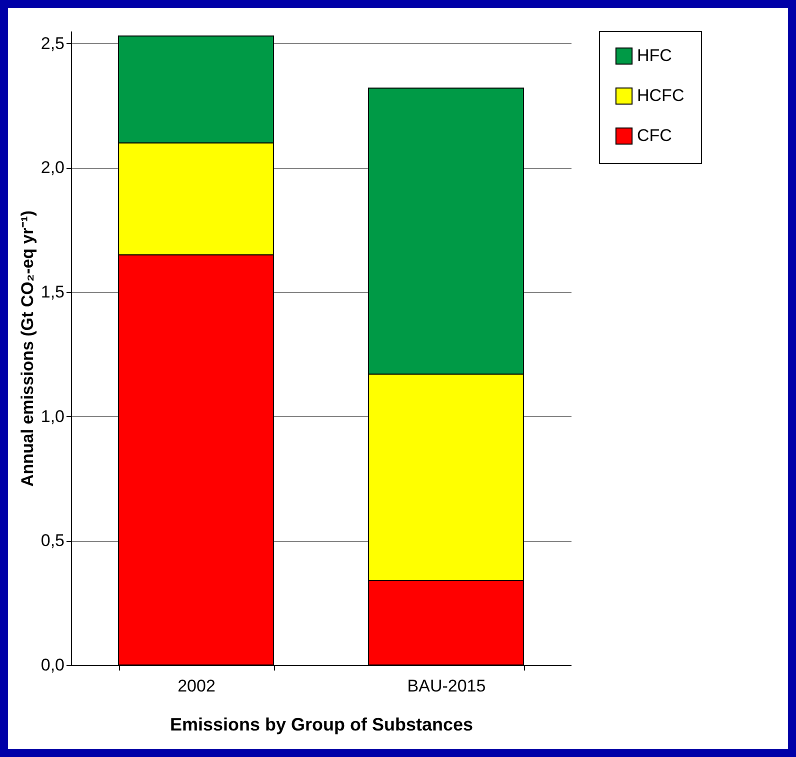  What do you see at coordinates (52, 665) in the screenshot?
I see `y-tick-label: 0,0` at bounding box center [52, 665].